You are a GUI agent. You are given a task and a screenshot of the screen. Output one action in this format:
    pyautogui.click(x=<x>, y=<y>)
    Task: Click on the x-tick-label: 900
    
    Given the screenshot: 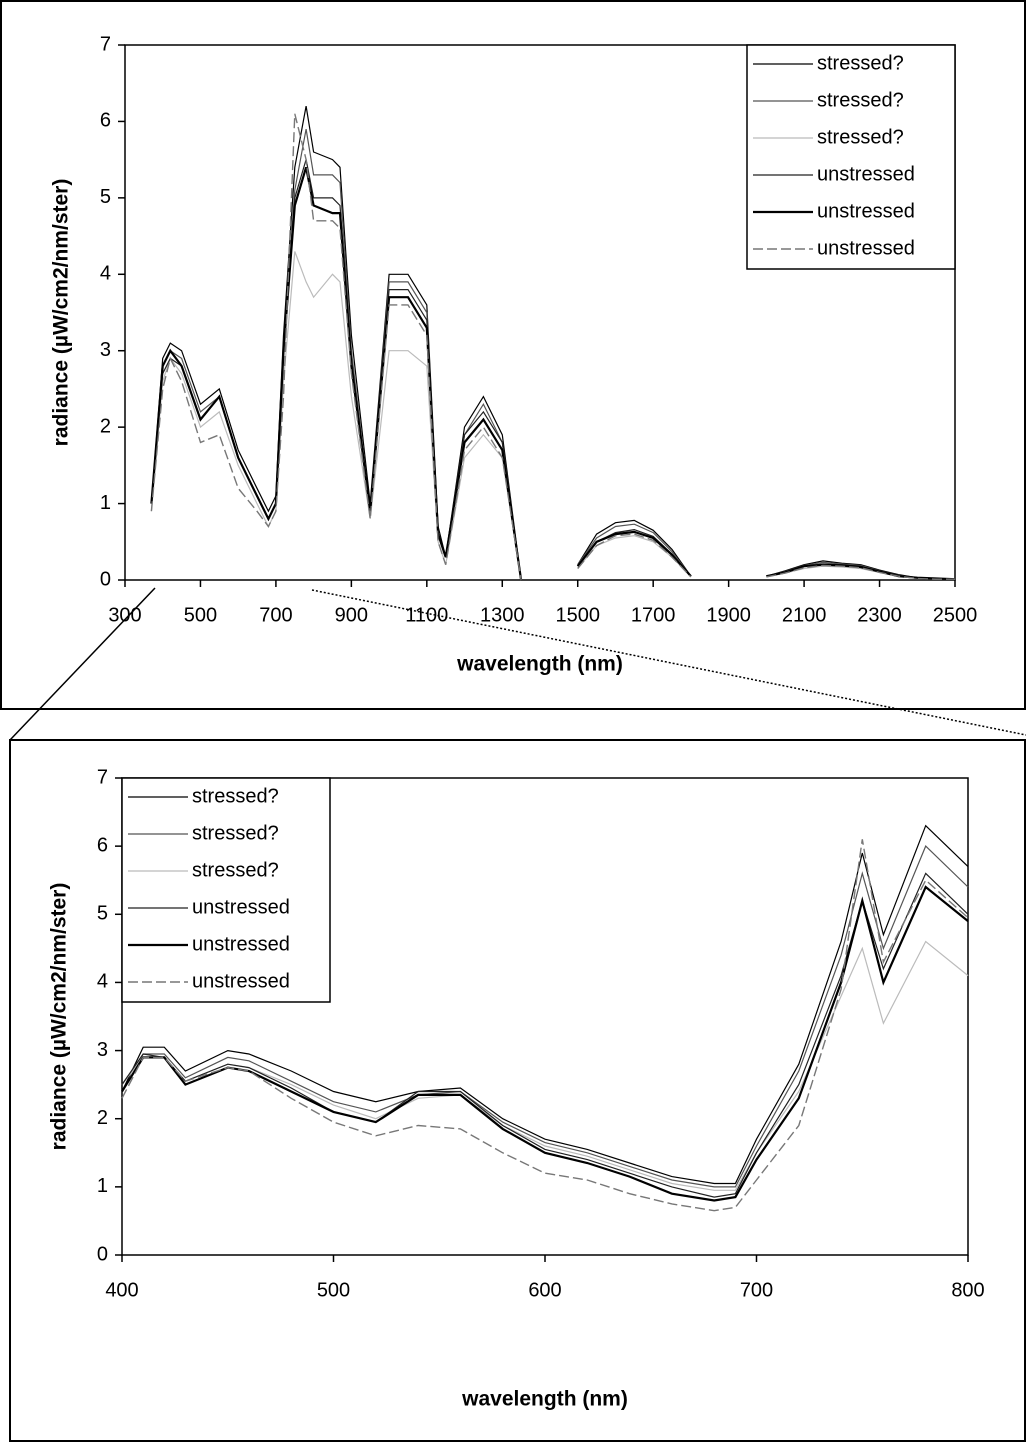 What is the action you would take?
    pyautogui.click(x=351, y=615)
    